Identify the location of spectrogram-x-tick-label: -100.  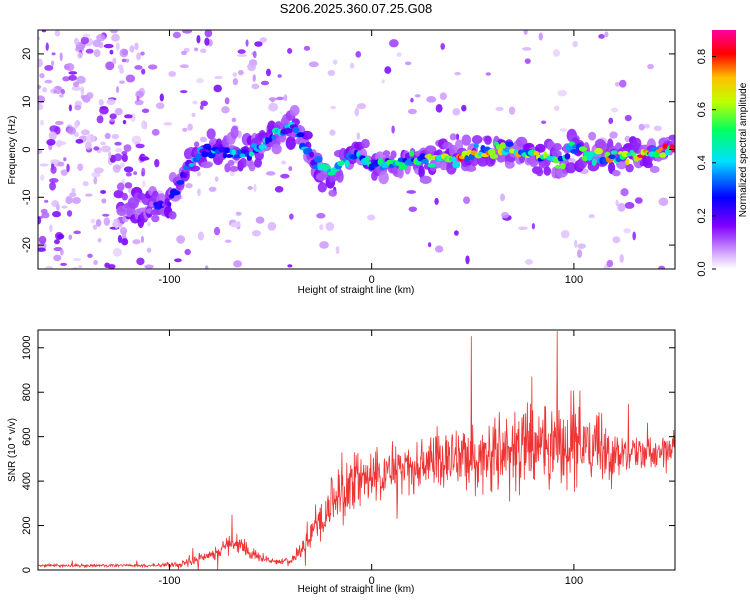
(169, 280).